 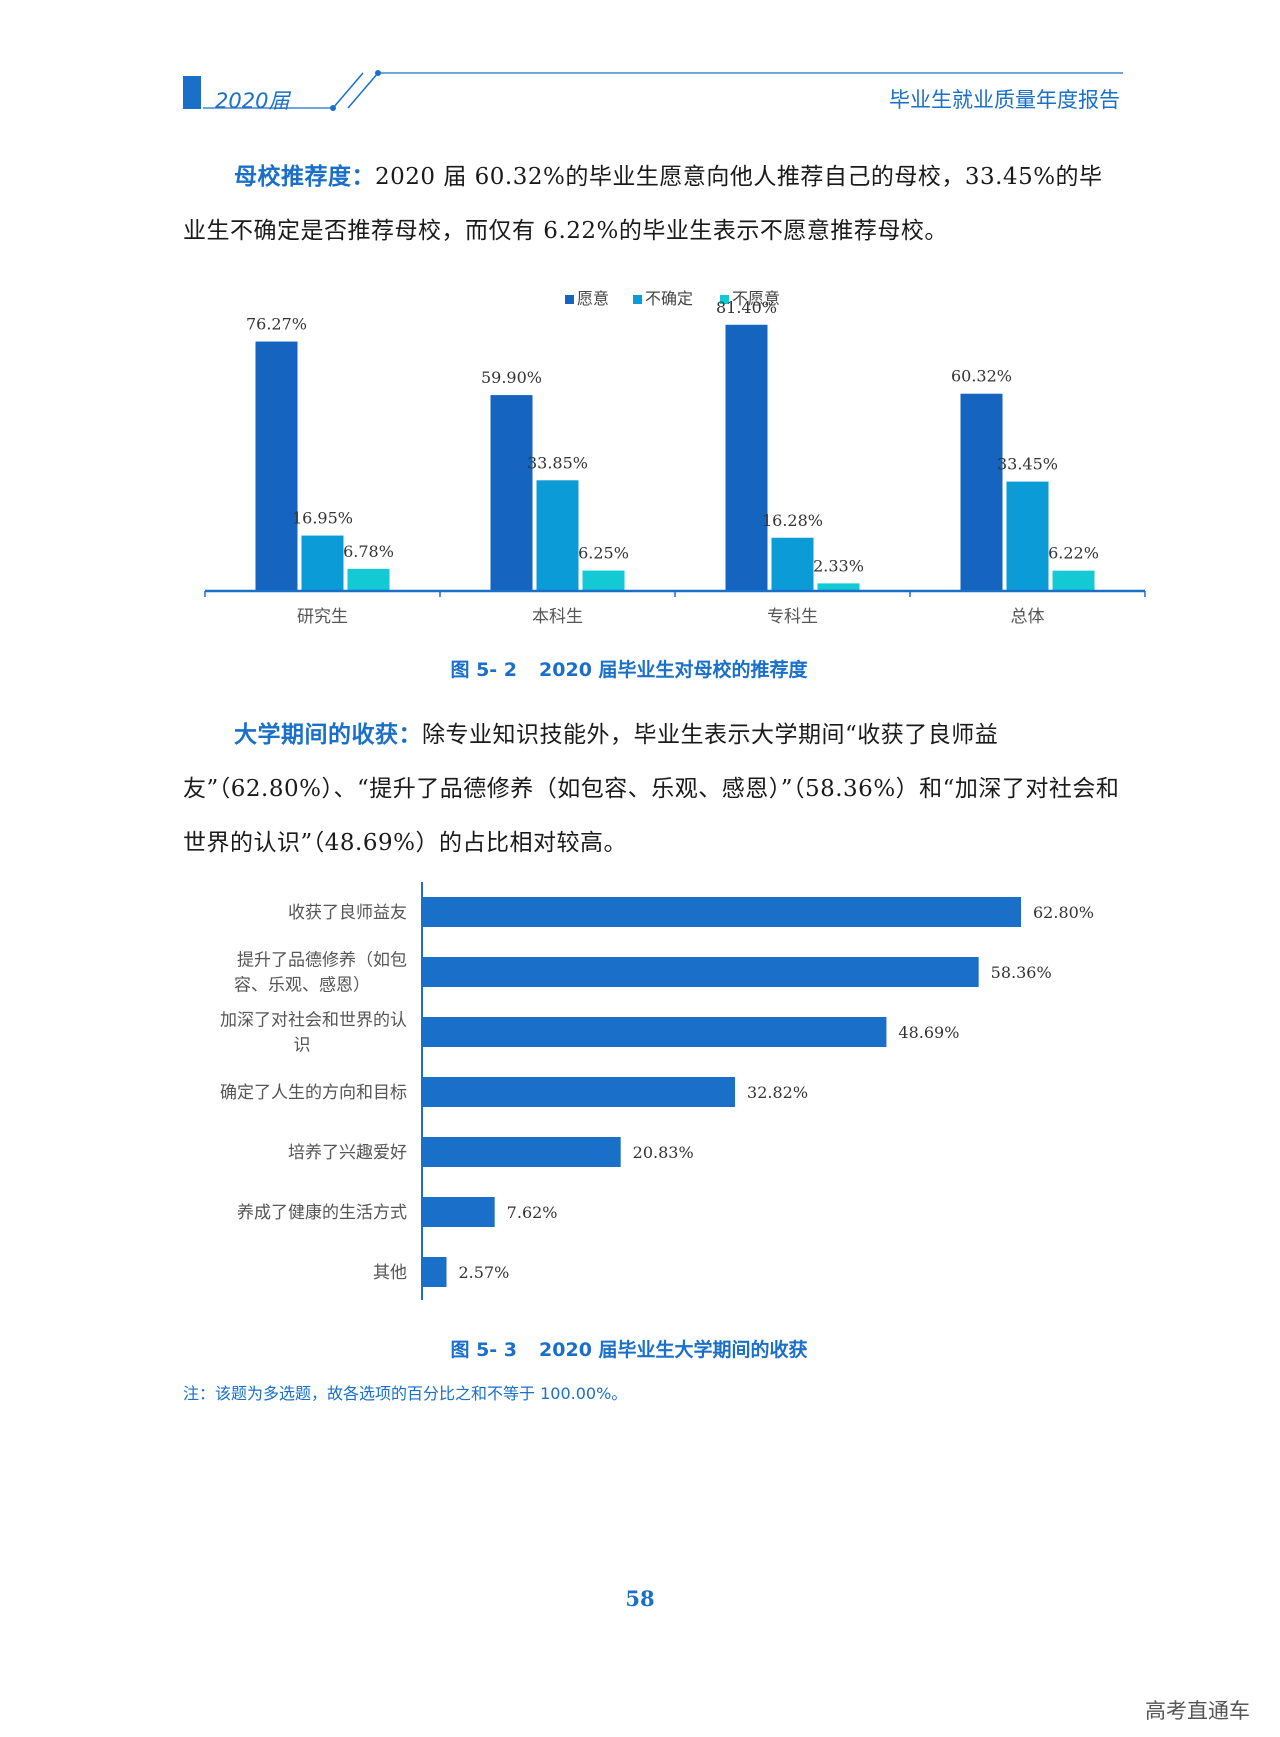 What do you see at coordinates (673, 670) in the screenshot?
I see `figure-title: 2020 届毕业生对母校的推荐度` at bounding box center [673, 670].